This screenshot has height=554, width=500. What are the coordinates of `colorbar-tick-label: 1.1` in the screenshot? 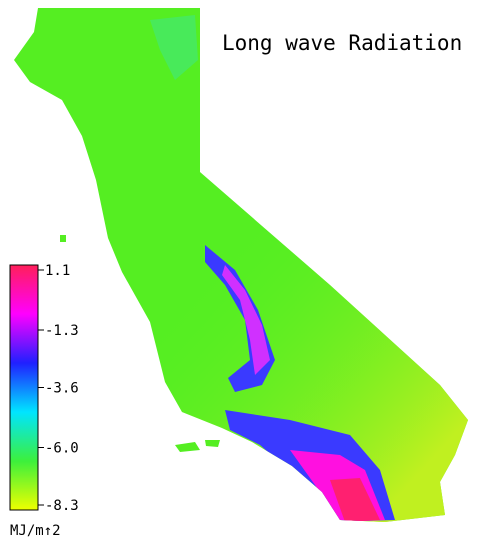 It's located at (57, 271).